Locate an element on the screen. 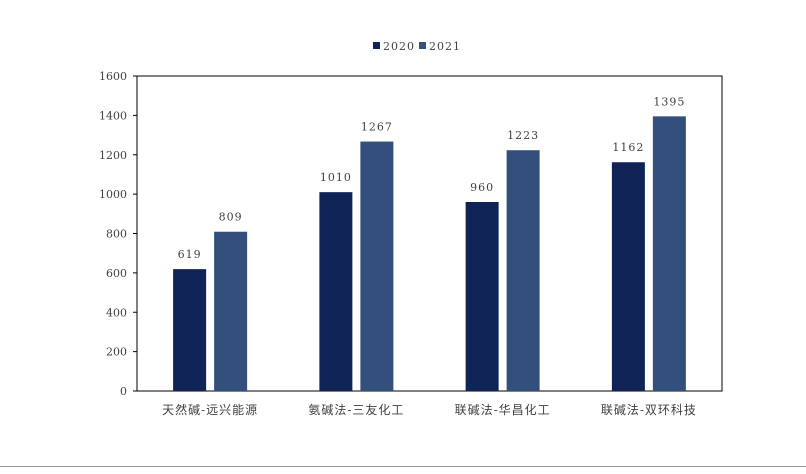  data-label-2020-2: 1010 is located at coordinates (336, 177).